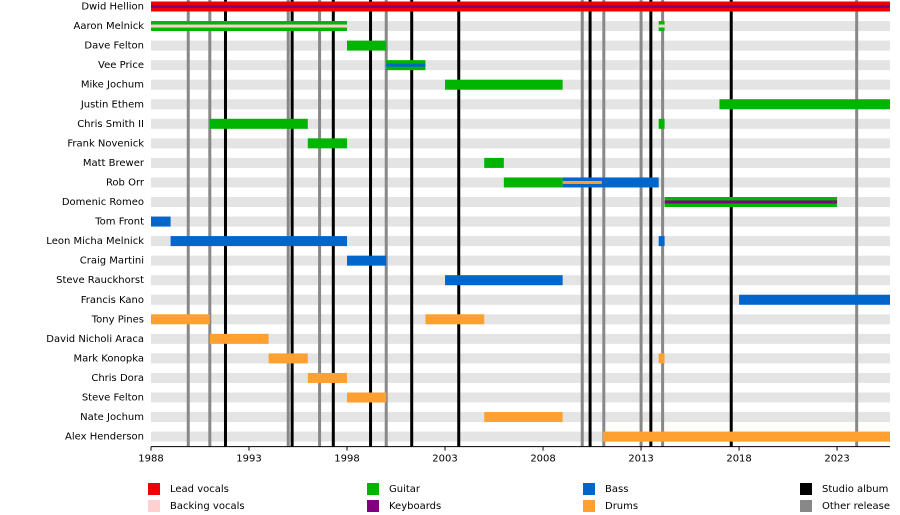  I want to click on member-name: Mike Jochum, so click(112, 85).